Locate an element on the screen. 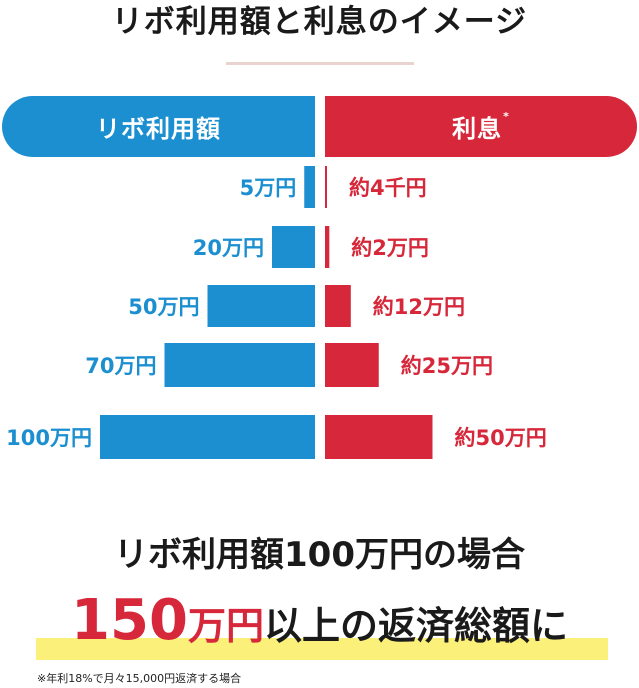  center-divider is located at coordinates (320, 330).